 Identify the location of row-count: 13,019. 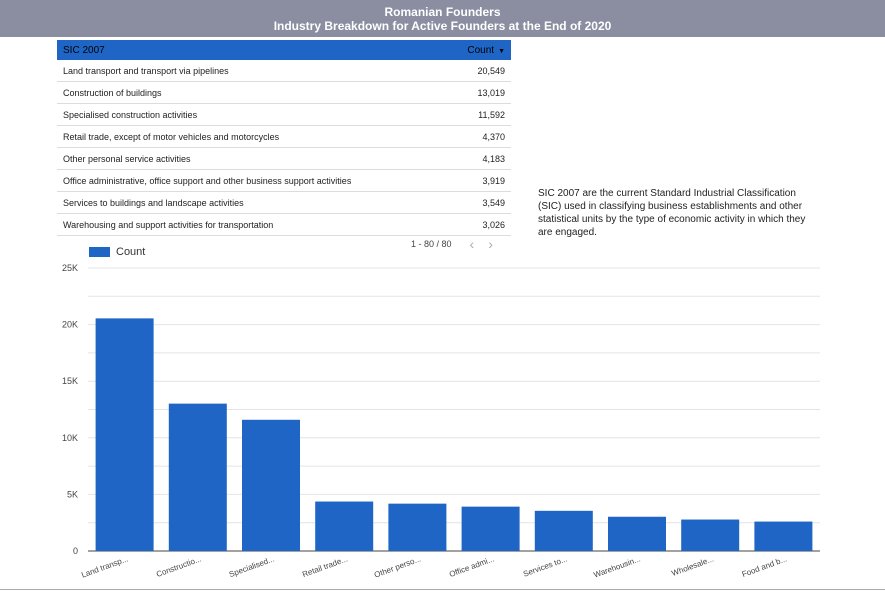
(491, 92).